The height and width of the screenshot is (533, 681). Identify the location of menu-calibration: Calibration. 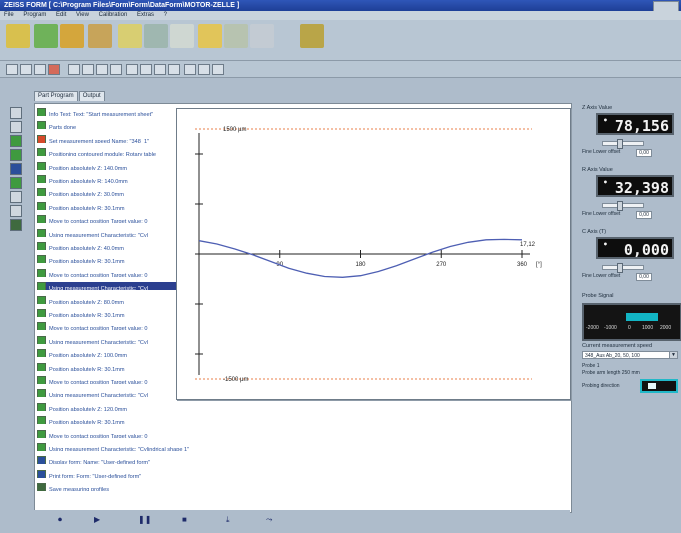
(113, 15).